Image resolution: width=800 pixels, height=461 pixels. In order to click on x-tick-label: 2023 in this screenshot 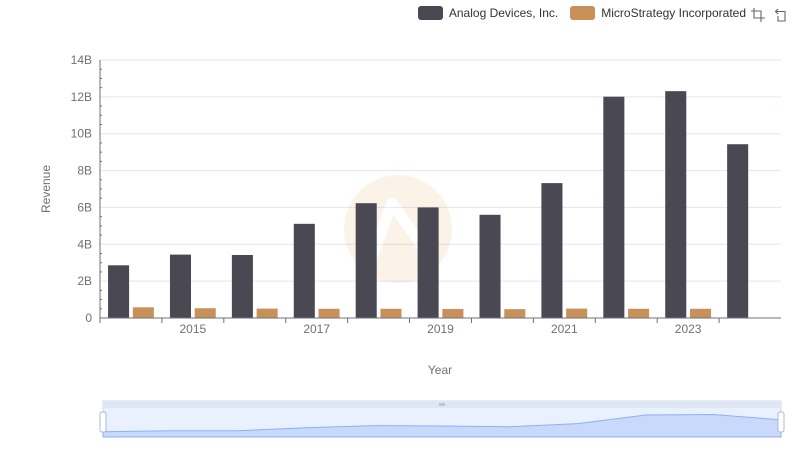, I will do `click(688, 329)`.